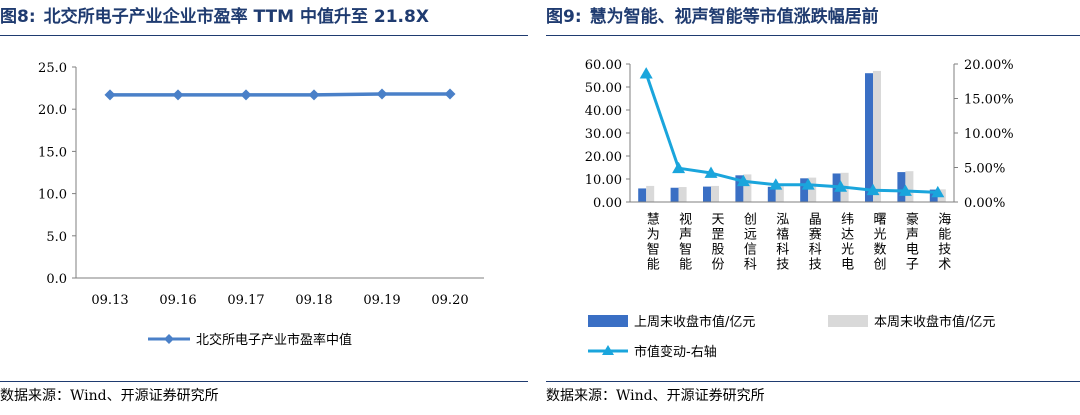  What do you see at coordinates (943, 242) in the screenshot?
I see `x-category-label: 海能技术` at bounding box center [943, 242].